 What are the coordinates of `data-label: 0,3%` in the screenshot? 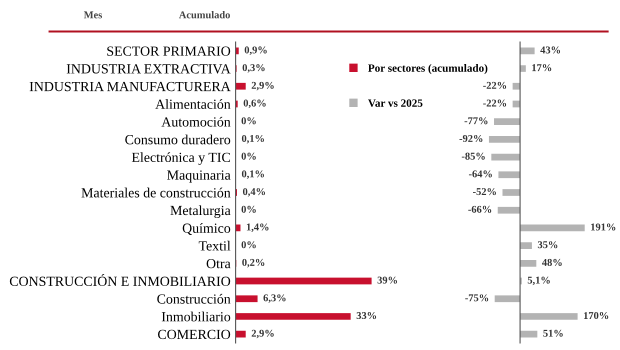 It's located at (253, 68).